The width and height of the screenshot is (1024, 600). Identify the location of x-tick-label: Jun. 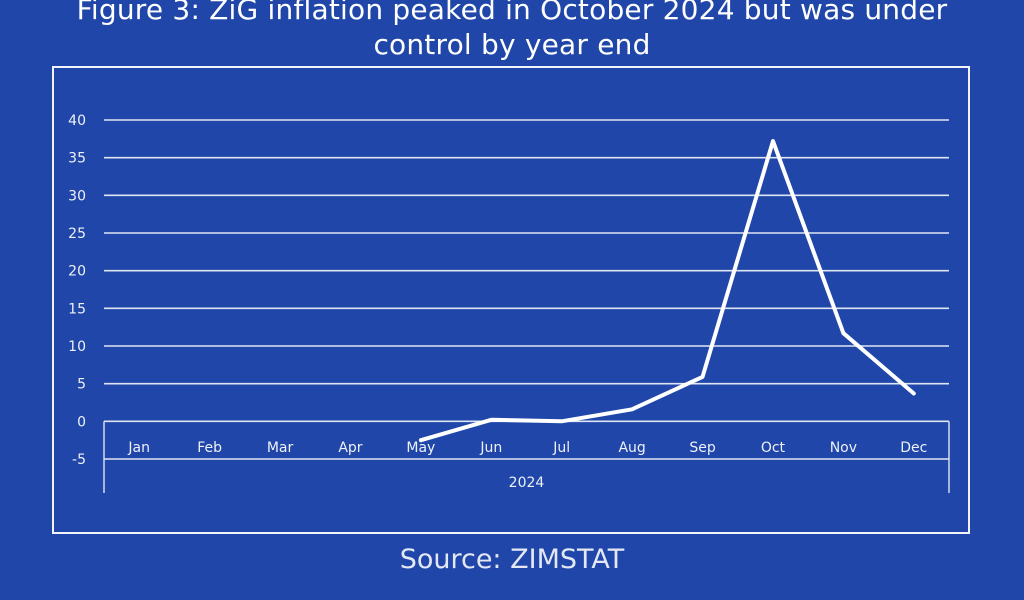
(490, 448).